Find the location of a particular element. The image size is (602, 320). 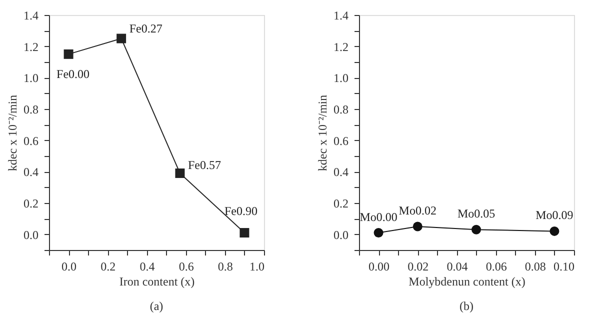

x-tick-label: 0.10 is located at coordinates (564, 267).